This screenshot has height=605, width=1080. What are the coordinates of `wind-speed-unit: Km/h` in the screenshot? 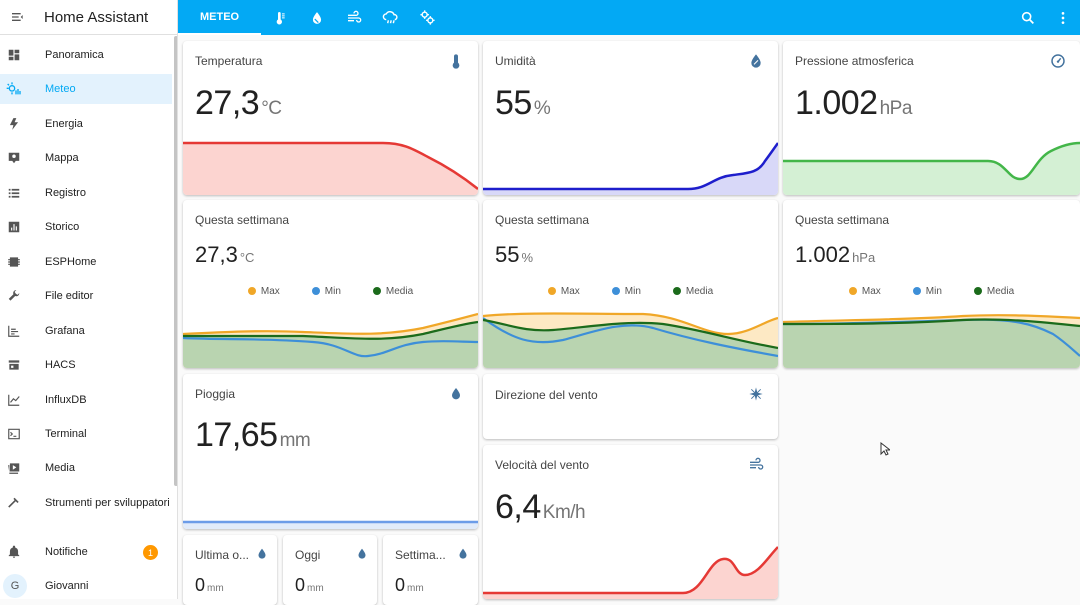 It's located at (564, 512).